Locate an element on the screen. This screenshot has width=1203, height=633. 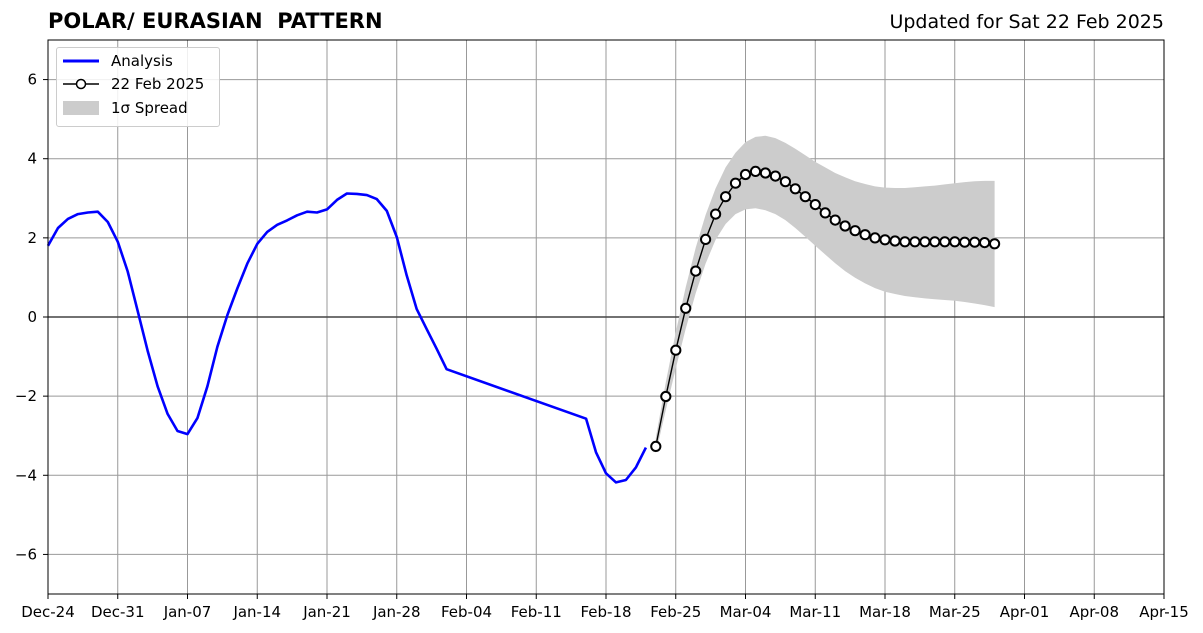
legend-label-analysis: Analysis is located at coordinates (142, 61).